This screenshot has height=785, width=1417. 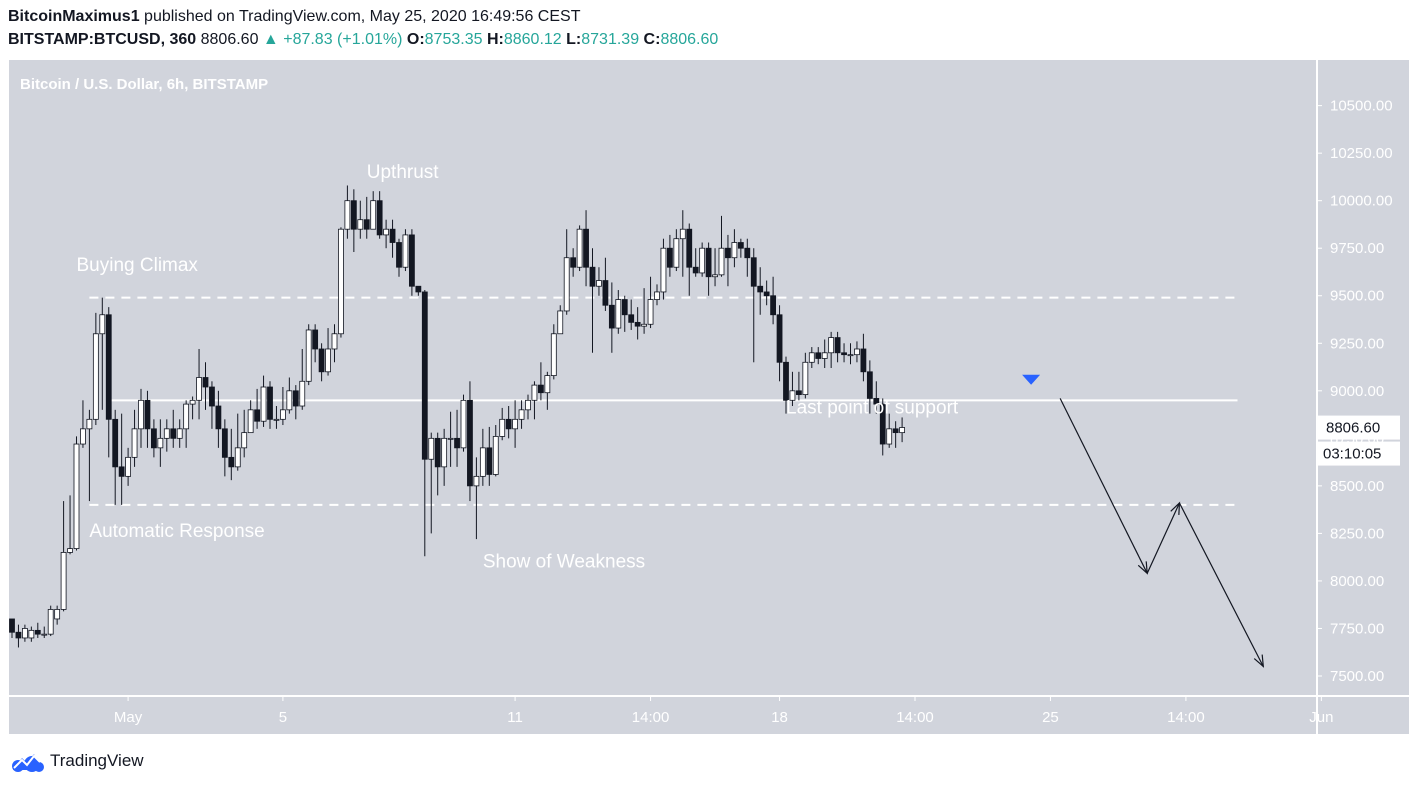 What do you see at coordinates (1031, 379) in the screenshot?
I see `sell-marker-icon` at bounding box center [1031, 379].